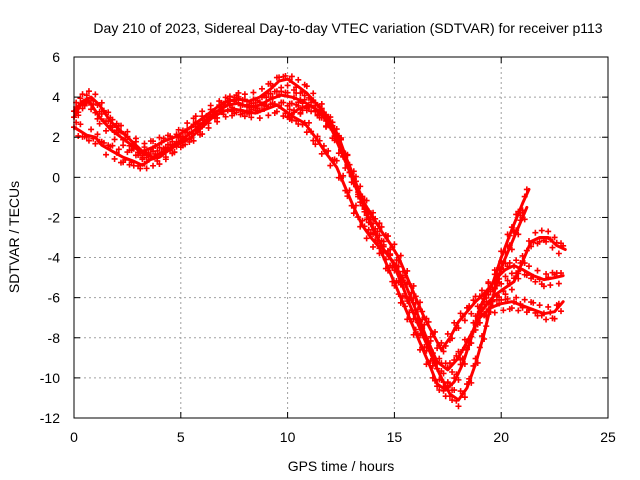 This screenshot has width=640, height=480. I want to click on x-tick-label: 20, so click(501, 437).